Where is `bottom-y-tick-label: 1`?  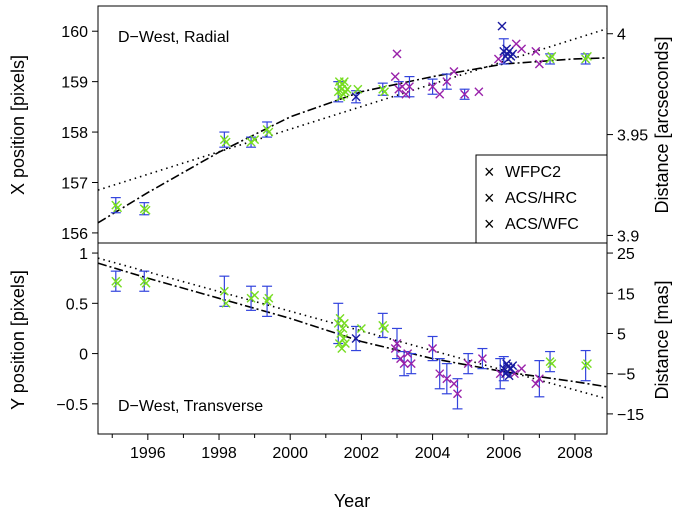
bottom-y-tick-label: 1 is located at coordinates (83, 254).